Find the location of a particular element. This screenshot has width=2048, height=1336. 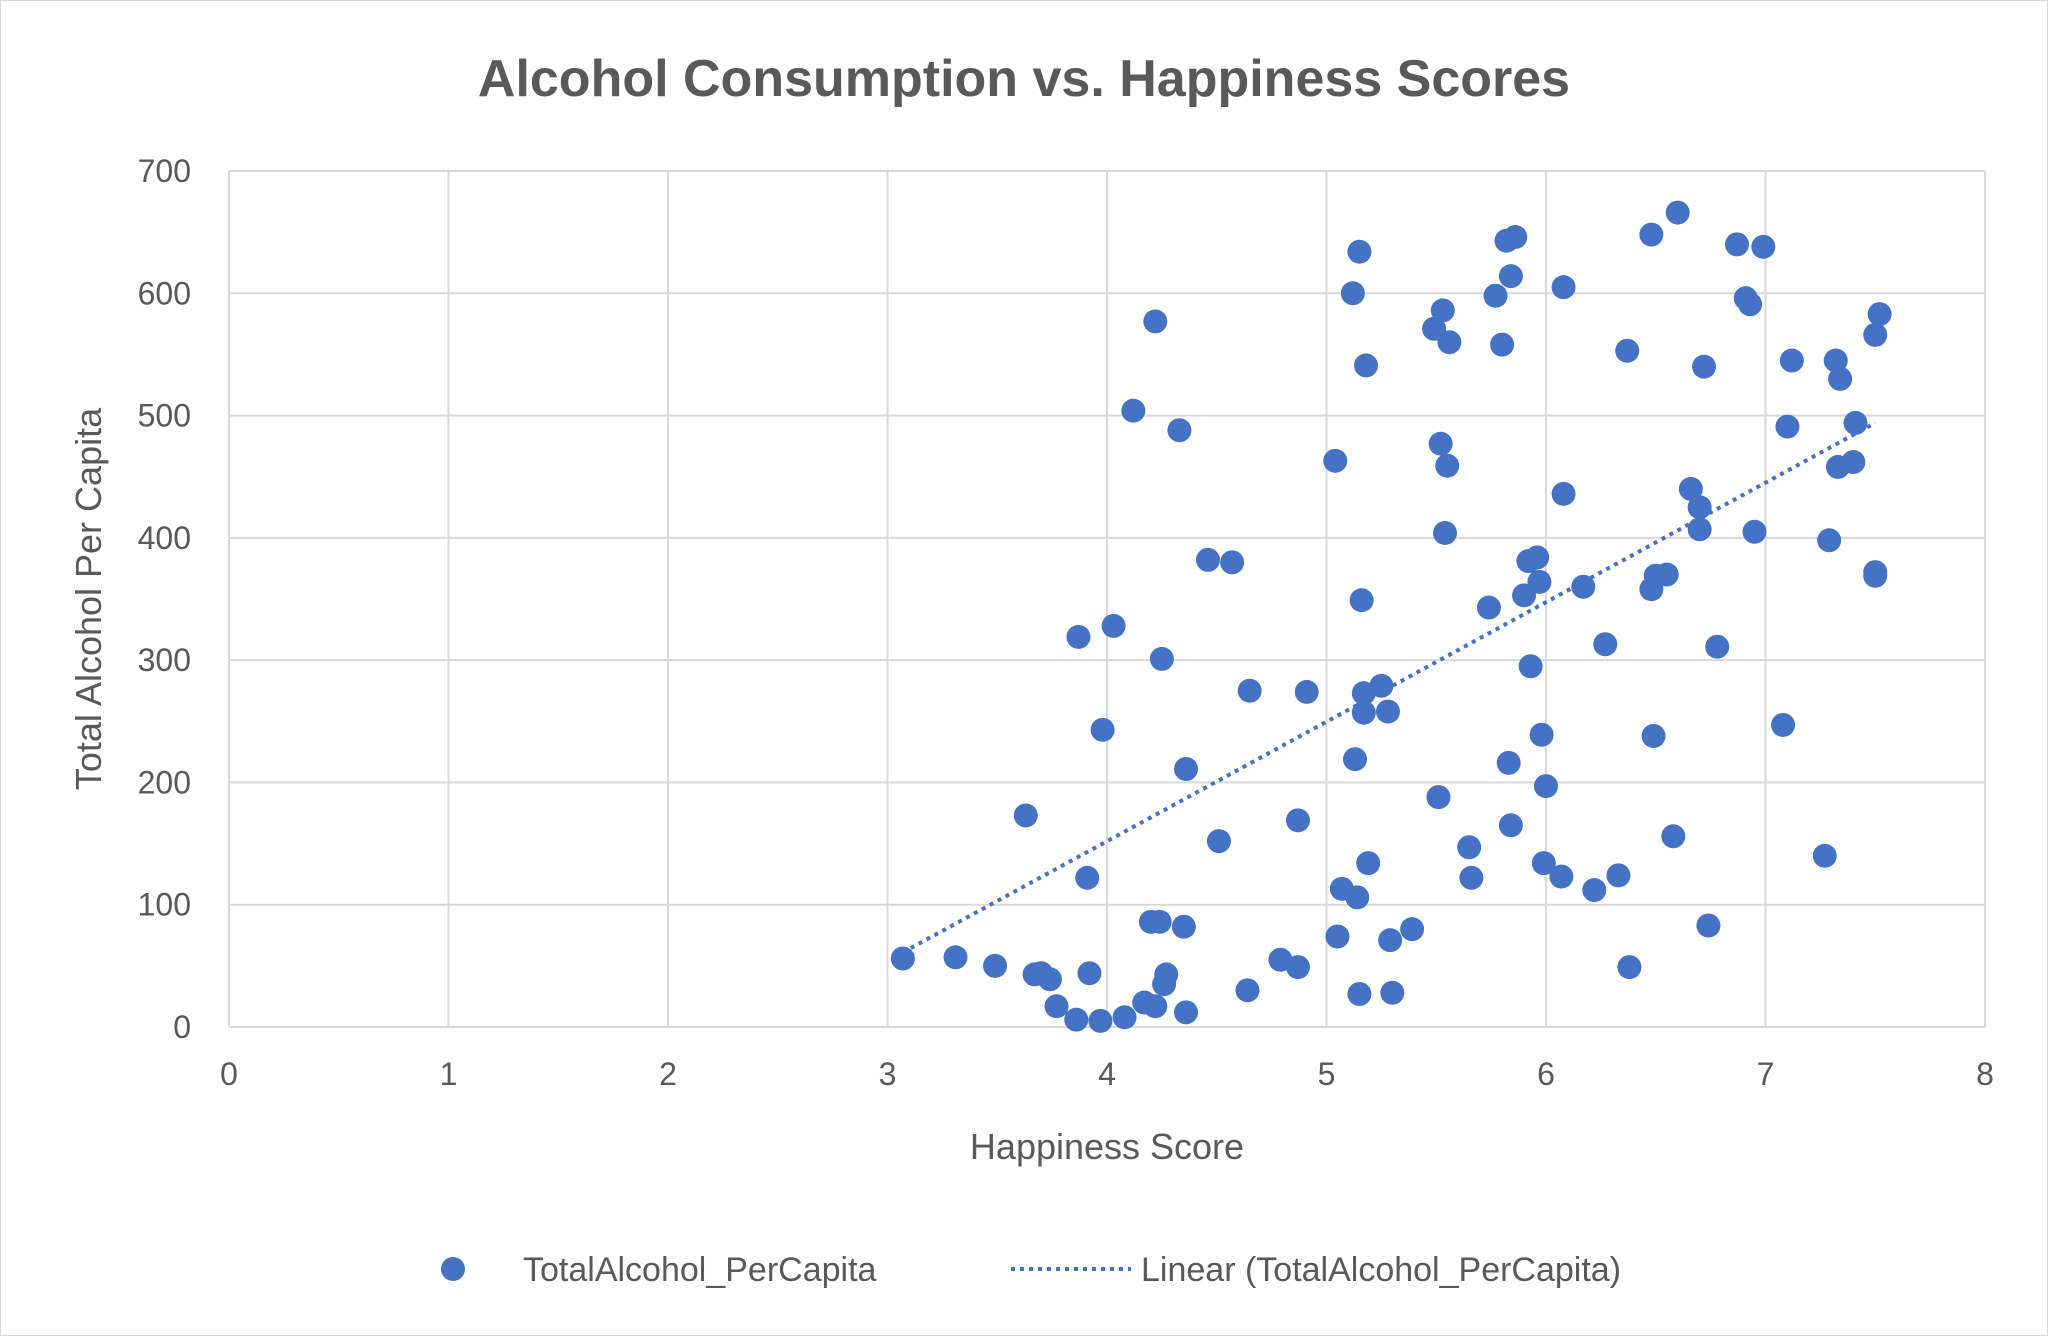

y-axis-label: Total Alcohol Per Capita is located at coordinates (88, 598).